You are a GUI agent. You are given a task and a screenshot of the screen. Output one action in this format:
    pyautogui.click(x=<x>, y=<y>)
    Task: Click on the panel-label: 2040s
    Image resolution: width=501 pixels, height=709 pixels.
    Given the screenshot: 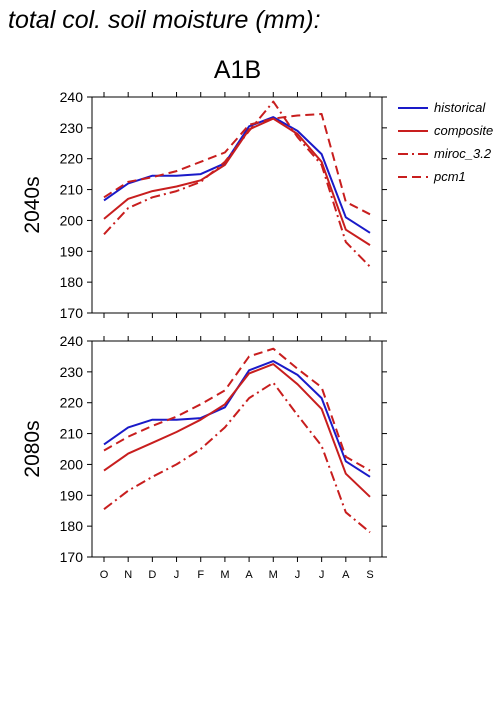 What is the action you would take?
    pyautogui.click(x=32, y=204)
    